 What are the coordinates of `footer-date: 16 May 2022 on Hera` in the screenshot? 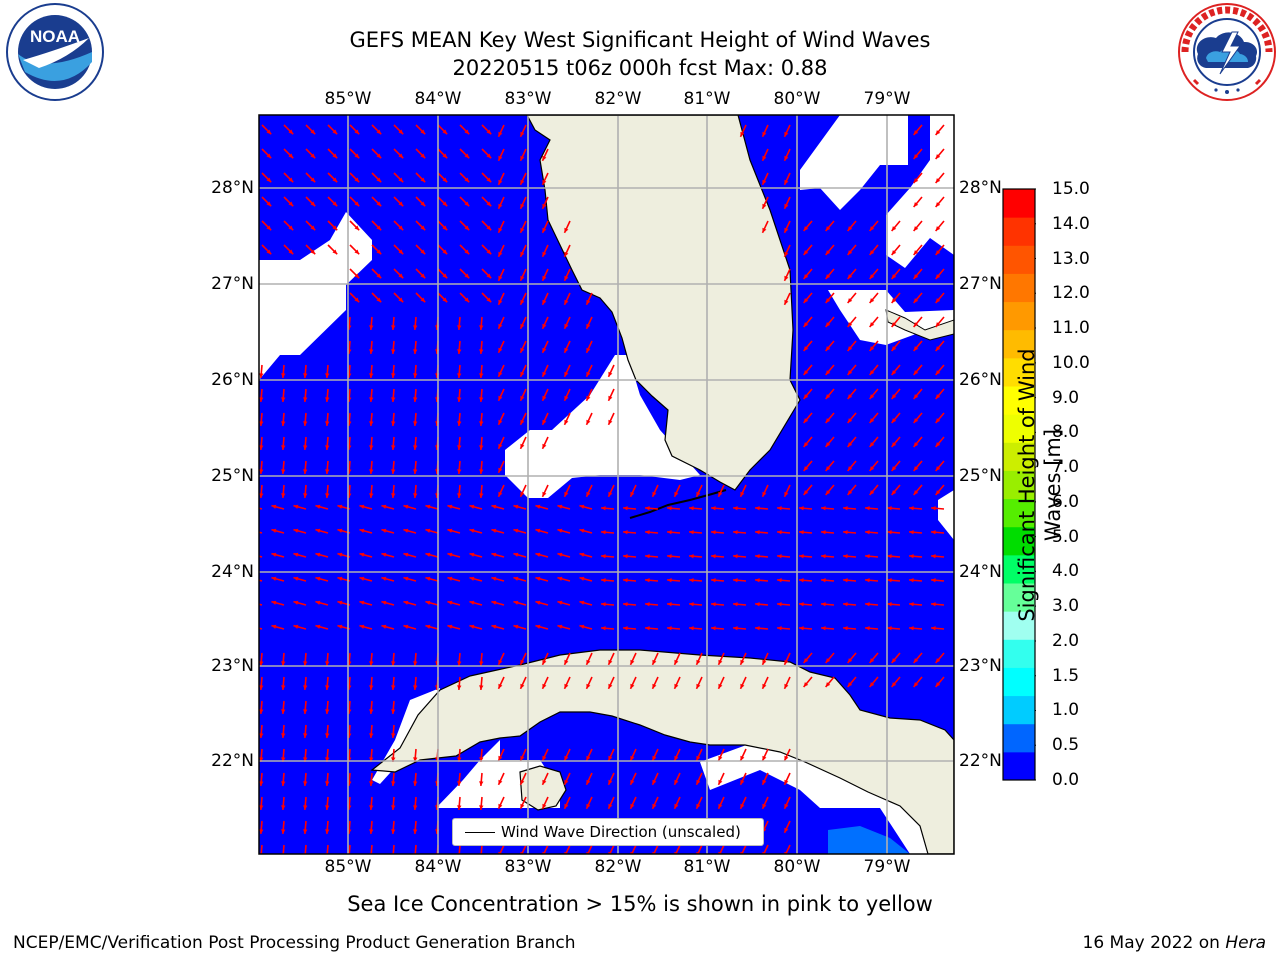 It's located at (1175, 943).